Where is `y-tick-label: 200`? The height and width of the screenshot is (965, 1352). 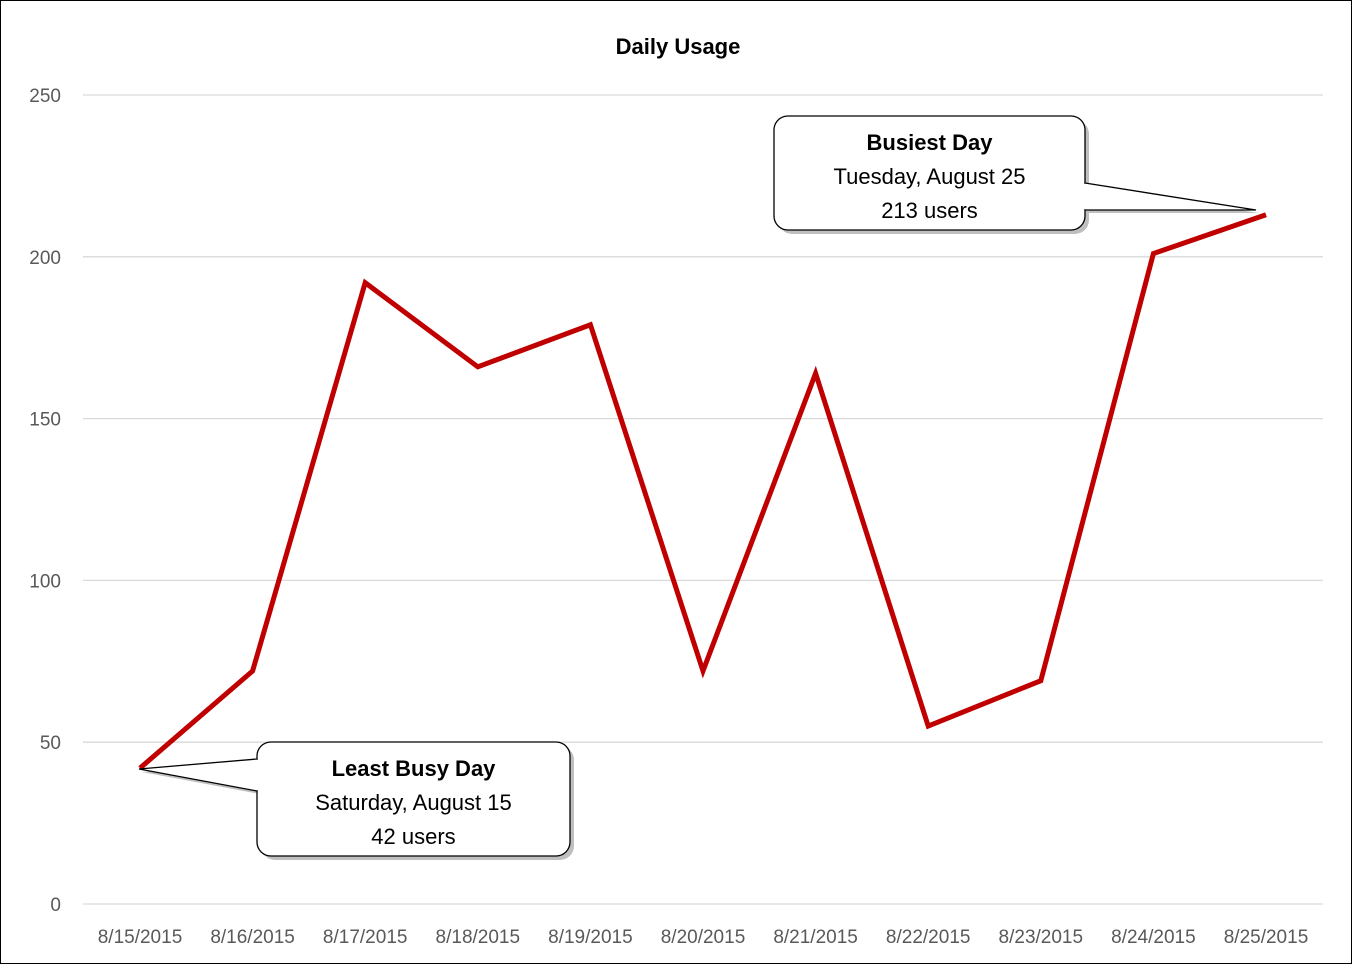
y-tick-label: 200 is located at coordinates (45, 258).